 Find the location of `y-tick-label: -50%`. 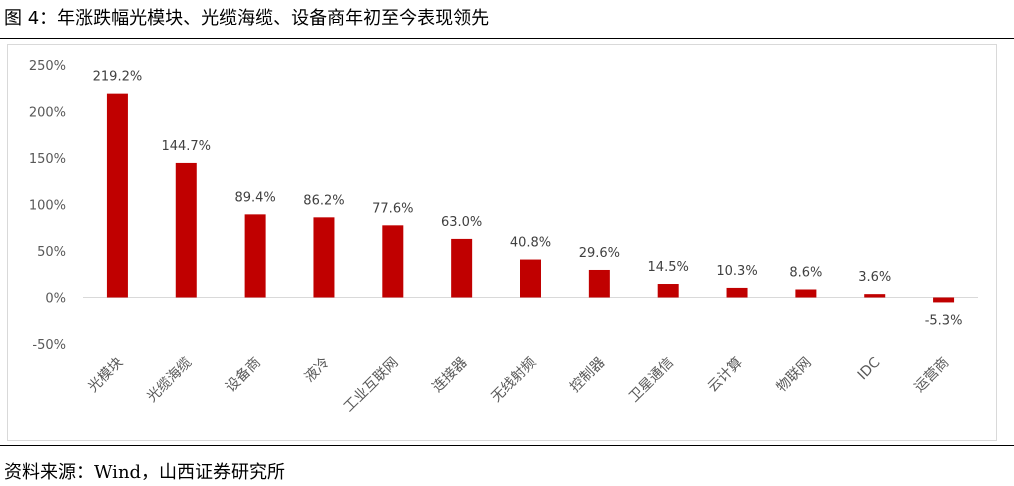

y-tick-label: -50% is located at coordinates (49, 345).